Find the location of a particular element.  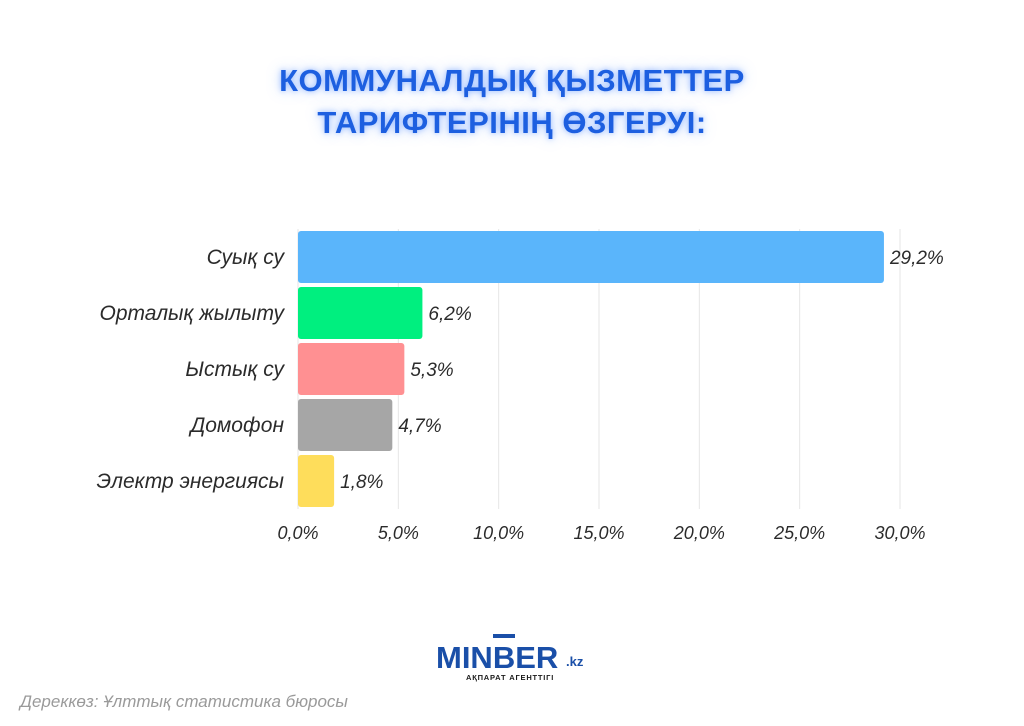

x-tick-label: 5,0% is located at coordinates (398, 533).